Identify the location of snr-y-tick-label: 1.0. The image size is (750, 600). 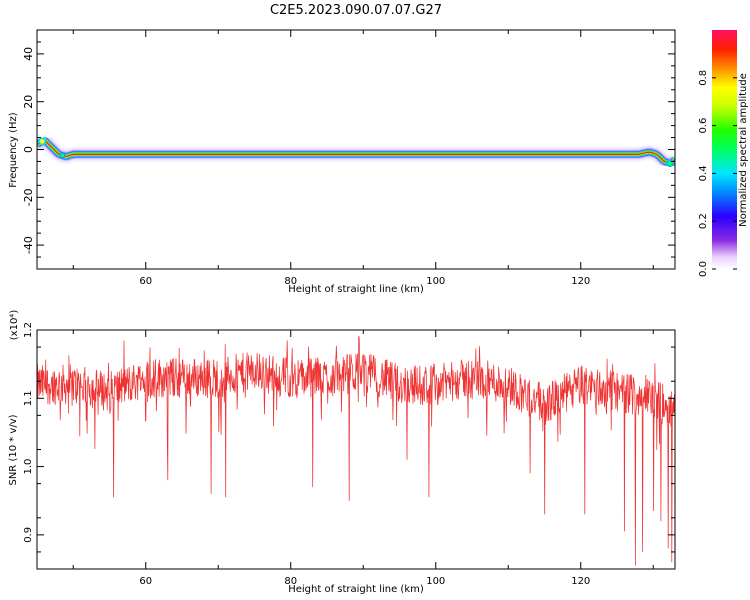
(28, 467).